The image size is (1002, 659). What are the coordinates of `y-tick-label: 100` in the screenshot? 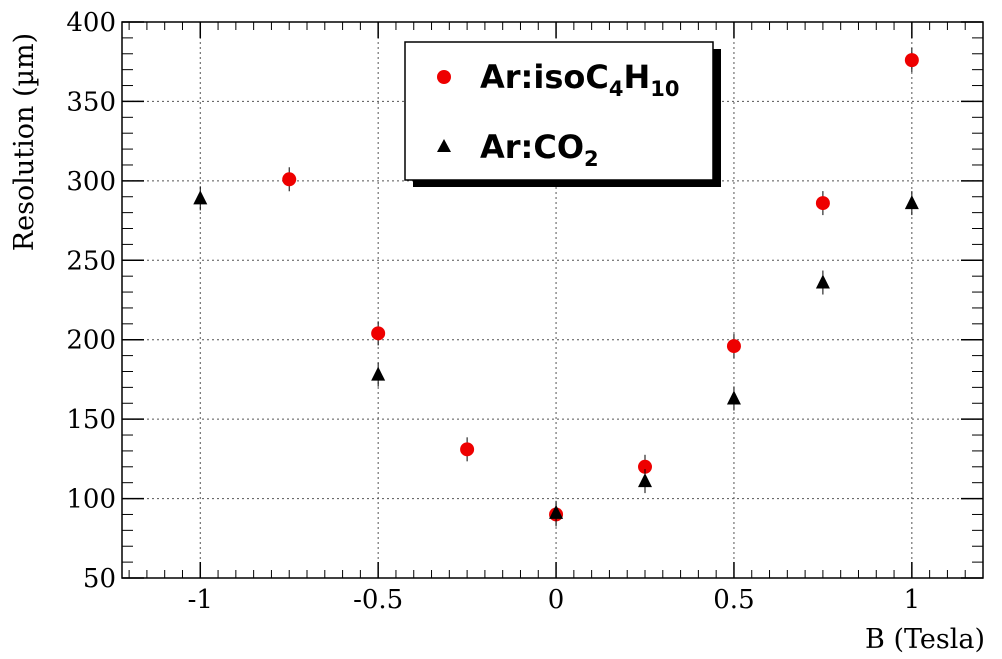 It's located at (91, 500).